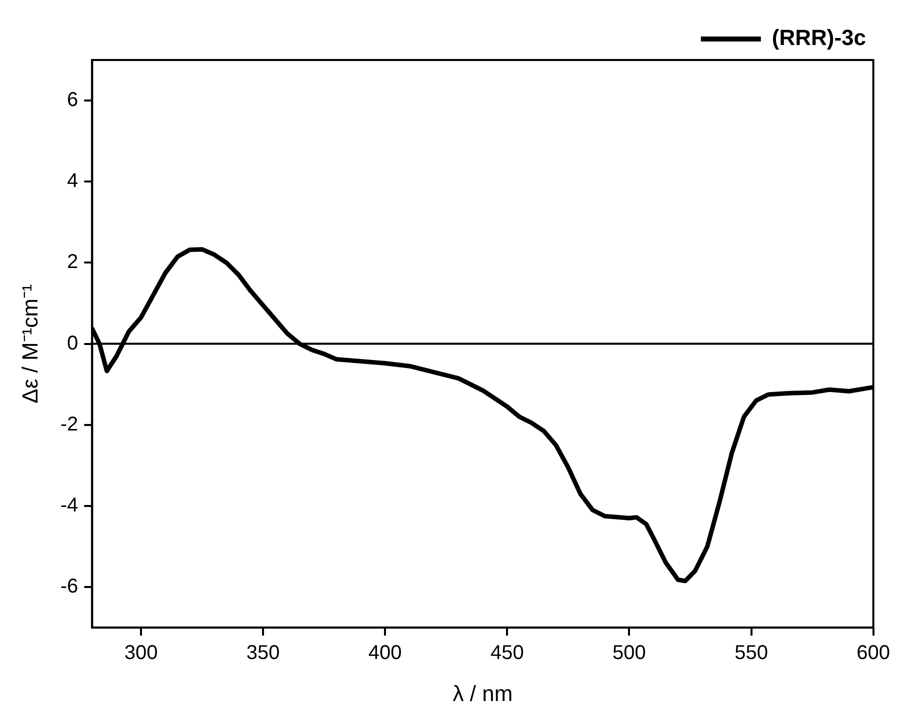 The width and height of the screenshot is (904, 726). I want to click on x-tick-label: 450, so click(507, 653).